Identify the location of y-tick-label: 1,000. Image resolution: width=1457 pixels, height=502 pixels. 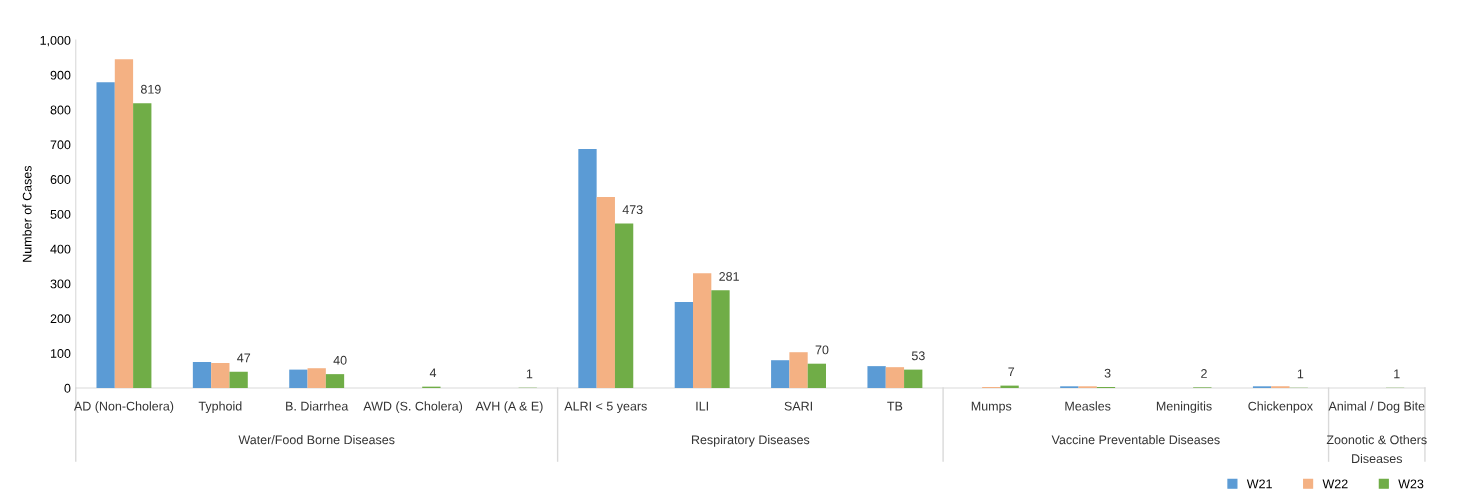
(55, 41).